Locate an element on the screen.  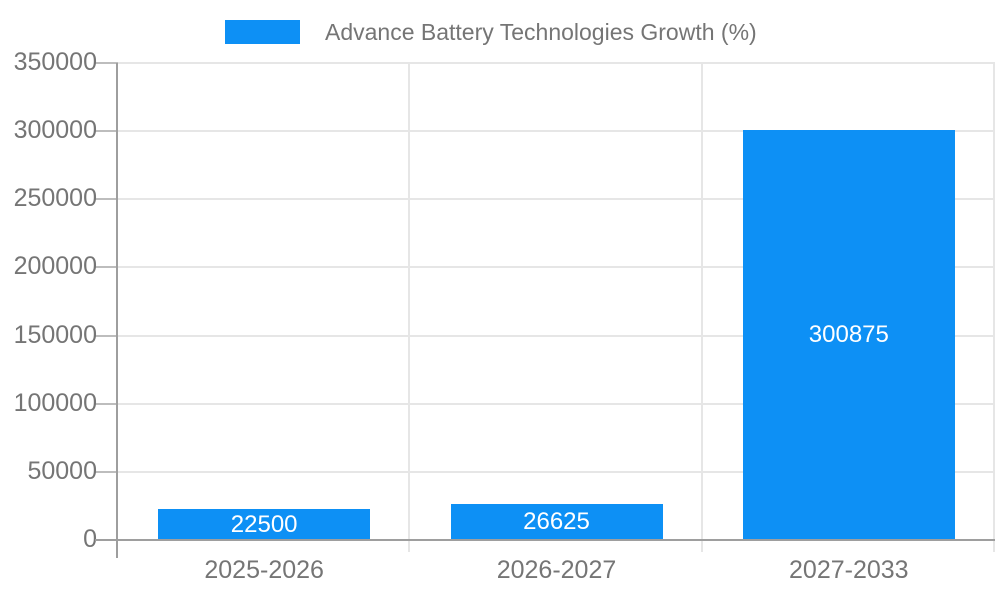
bar: 22500 is located at coordinates (264, 524).